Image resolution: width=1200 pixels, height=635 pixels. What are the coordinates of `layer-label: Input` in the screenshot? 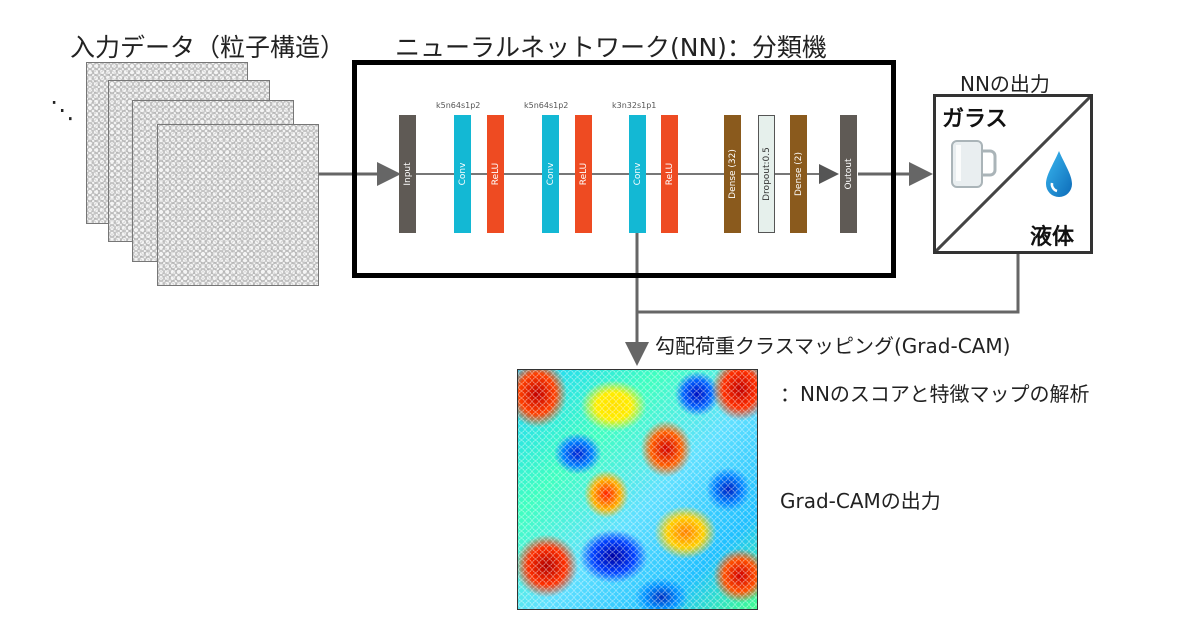 It's located at (407, 174).